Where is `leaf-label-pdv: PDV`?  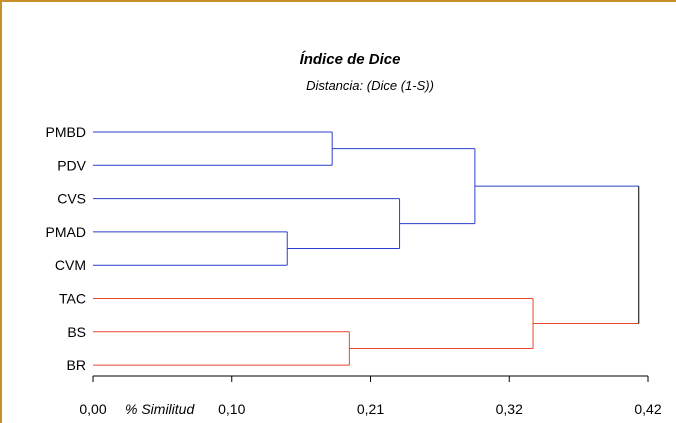
leaf-label-pdv: PDV is located at coordinates (71, 165).